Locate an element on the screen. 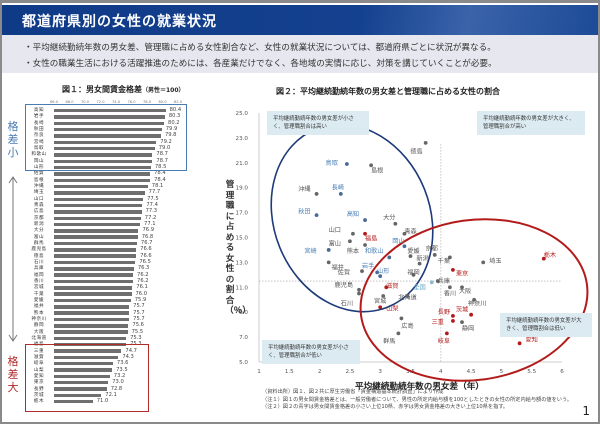 This screenshot has height=424, width=600. bar-value: 79.9 is located at coordinates (171, 128).